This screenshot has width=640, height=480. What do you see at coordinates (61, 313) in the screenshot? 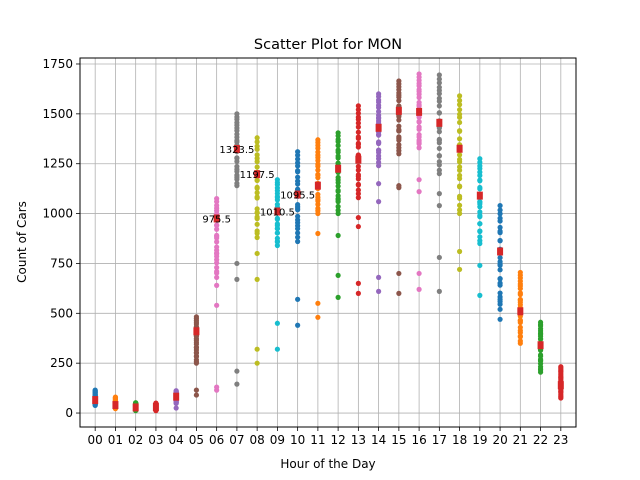
I see `y-tick-label: 500` at bounding box center [61, 313].